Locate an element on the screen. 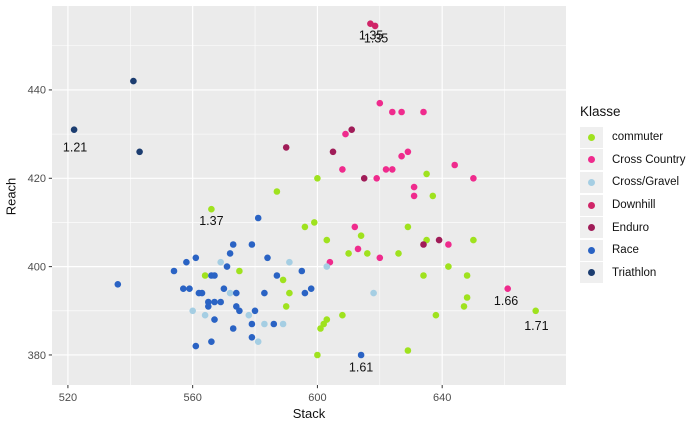  legend-item-label: Triathlon is located at coordinates (634, 272).